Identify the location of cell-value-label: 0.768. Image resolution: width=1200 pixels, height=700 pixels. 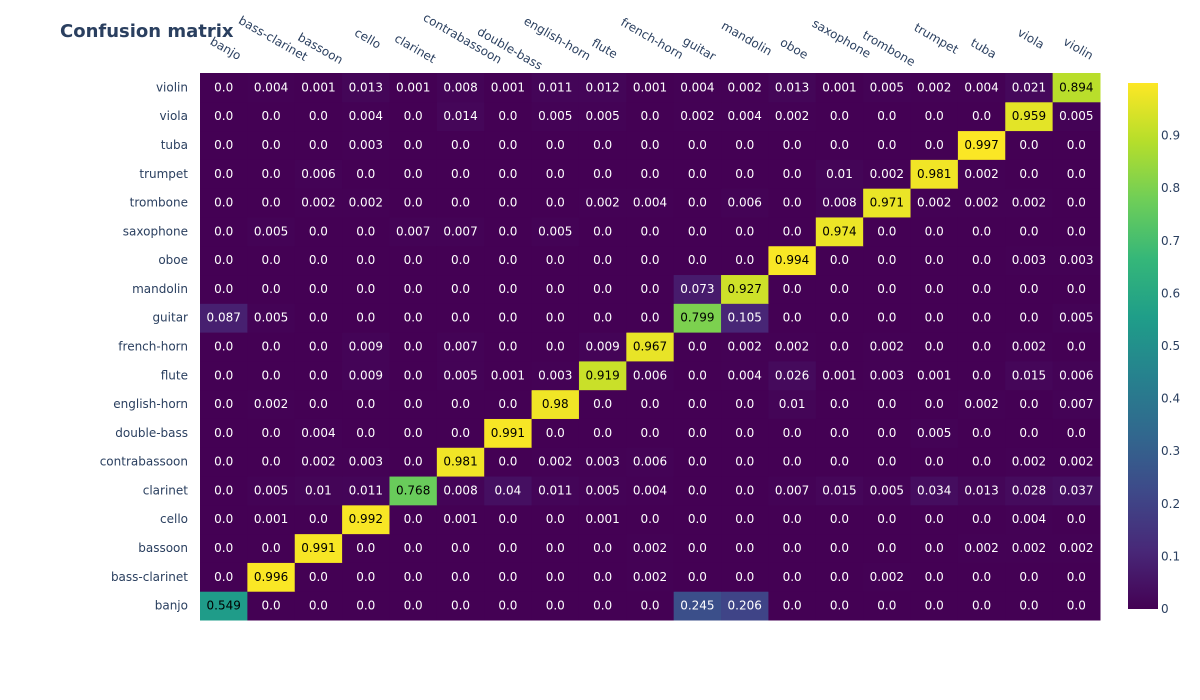
(413, 490).